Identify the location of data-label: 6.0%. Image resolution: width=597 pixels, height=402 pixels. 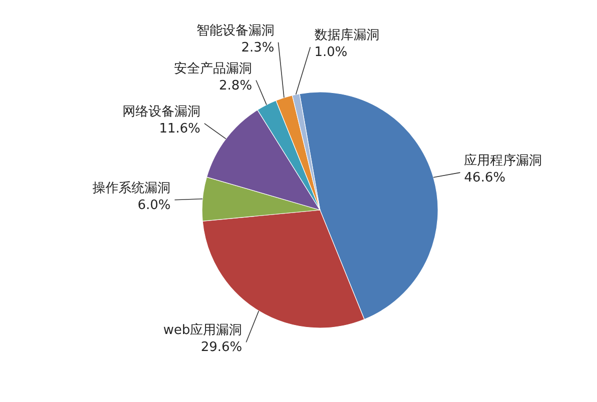
(154, 205).